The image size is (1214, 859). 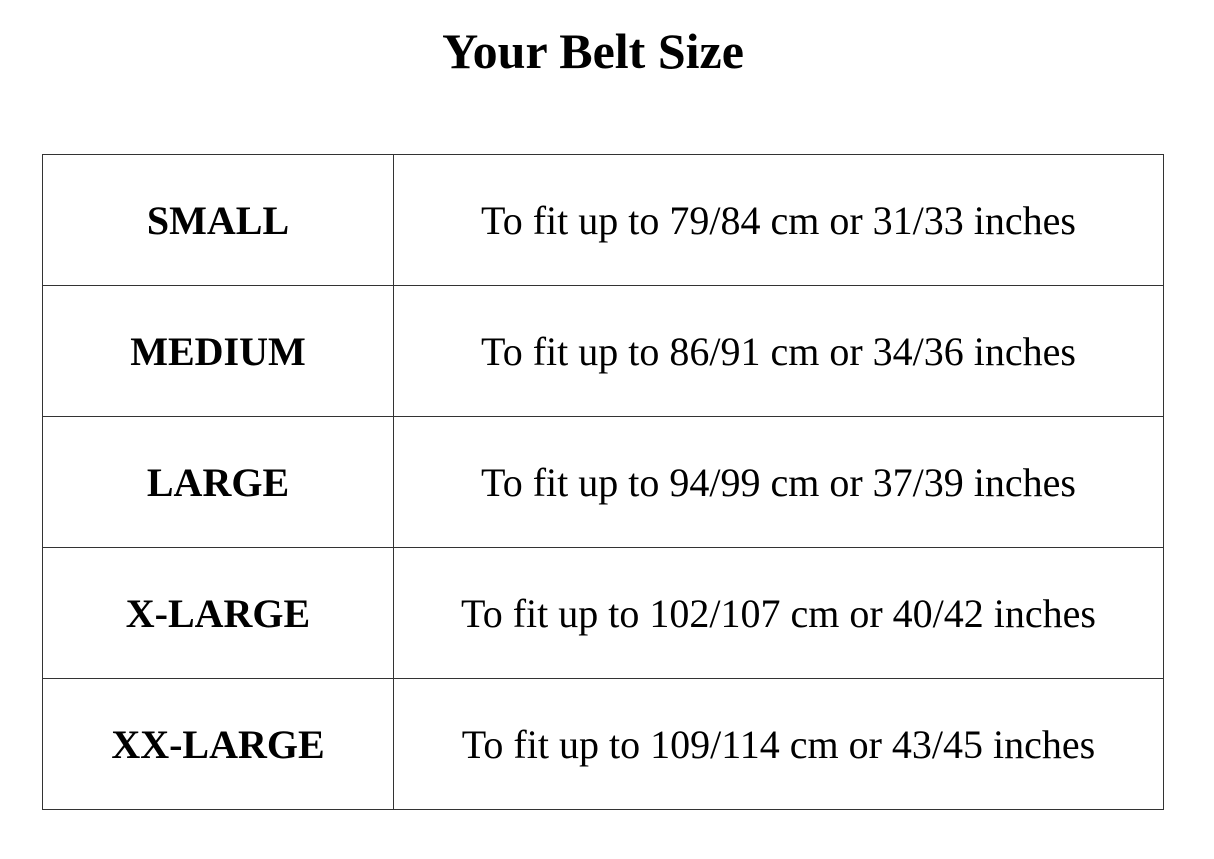 What do you see at coordinates (778, 351) in the screenshot?
I see `fit-cell: To fit up to 86/91 cm or 34/36 inches` at bounding box center [778, 351].